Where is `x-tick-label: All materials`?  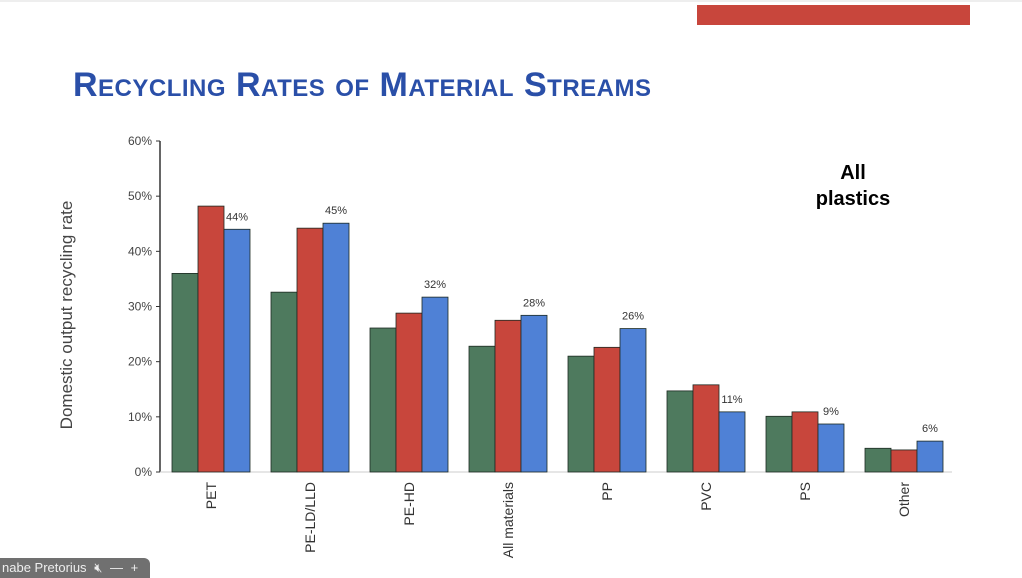
x-tick-label: All materials is located at coordinates (508, 520).